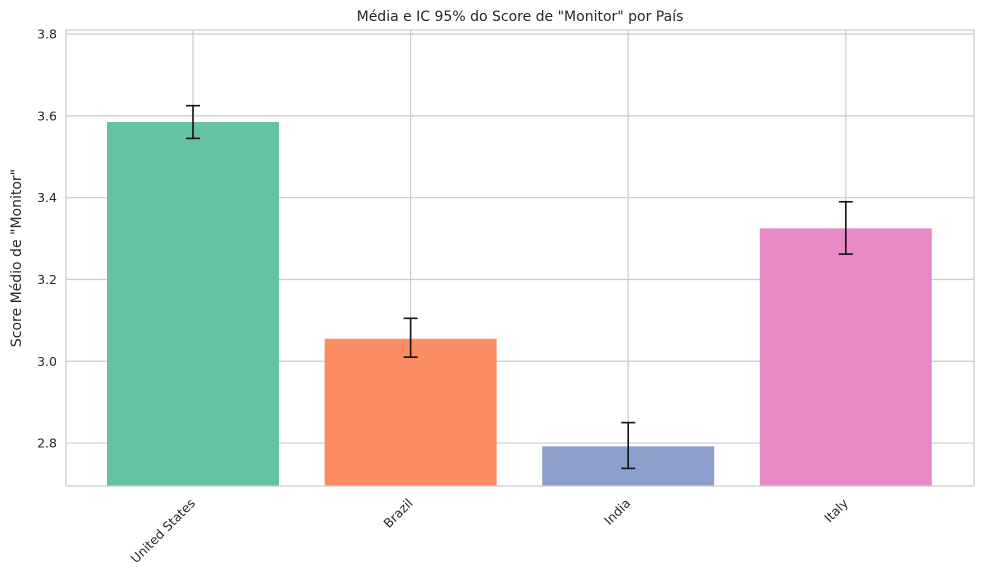  What do you see at coordinates (47, 239) in the screenshot?
I see `y-tick-labels: 2.8 3.0 3.2 3.4 3.6 3.8` at bounding box center [47, 239].